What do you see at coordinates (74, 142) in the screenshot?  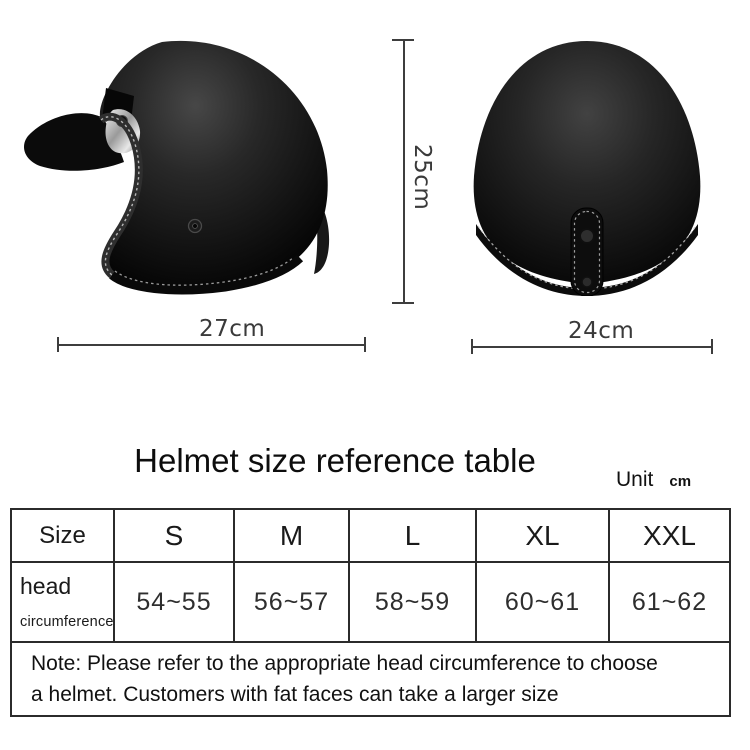 I see `side-helmet-peak-visor` at bounding box center [74, 142].